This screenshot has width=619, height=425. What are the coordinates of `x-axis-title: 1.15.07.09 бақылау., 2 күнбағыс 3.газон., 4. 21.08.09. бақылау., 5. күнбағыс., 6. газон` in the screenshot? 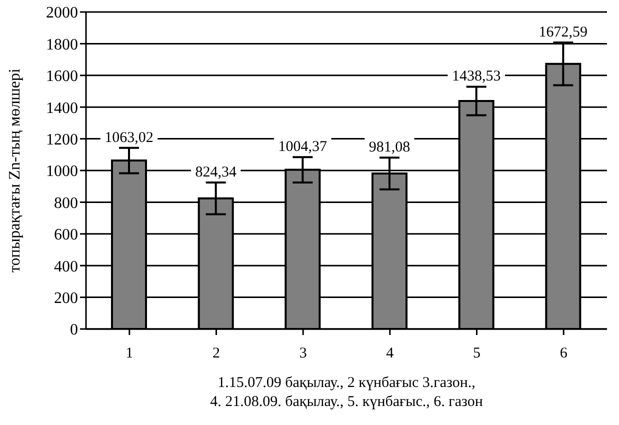 It's located at (346, 392).